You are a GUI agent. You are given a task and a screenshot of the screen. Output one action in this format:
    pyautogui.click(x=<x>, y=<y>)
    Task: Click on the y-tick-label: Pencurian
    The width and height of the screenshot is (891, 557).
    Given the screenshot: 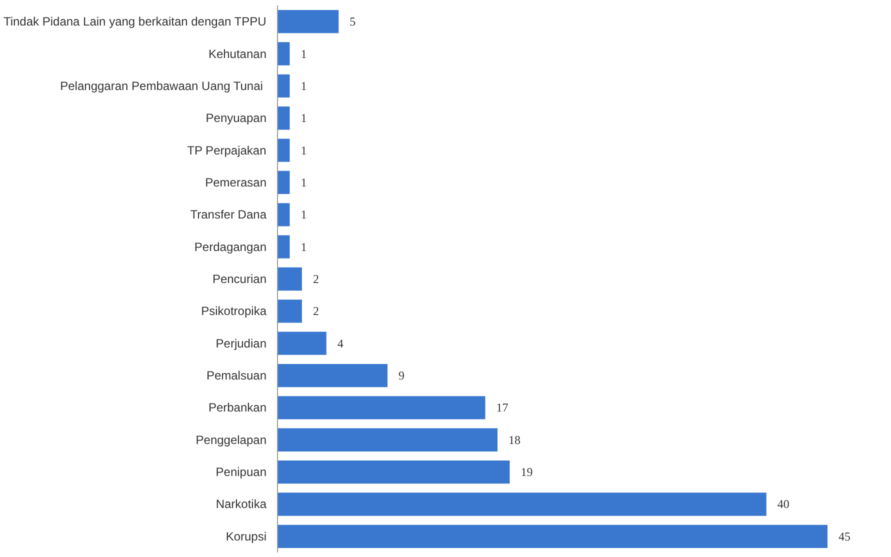 What is the action you would take?
    pyautogui.click(x=239, y=279)
    